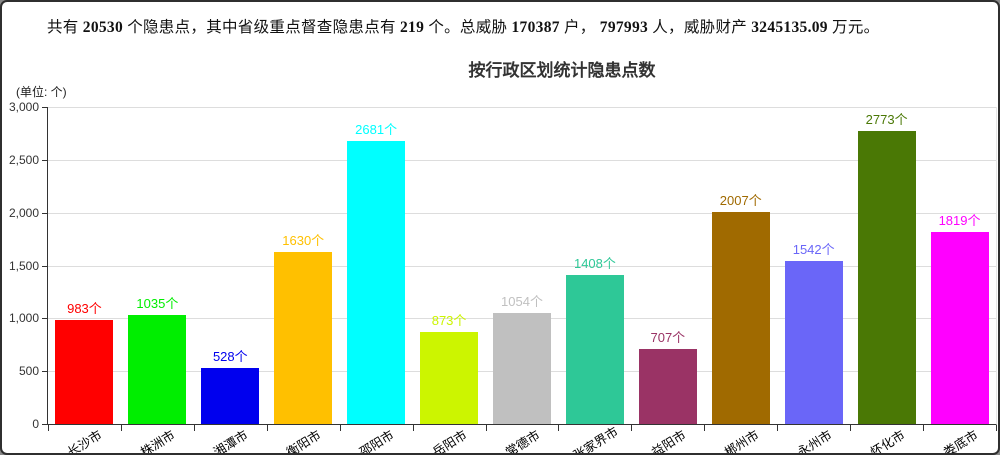  Describe the element at coordinates (65, 27) in the screenshot. I see `summary-fragment: 共有` at that location.